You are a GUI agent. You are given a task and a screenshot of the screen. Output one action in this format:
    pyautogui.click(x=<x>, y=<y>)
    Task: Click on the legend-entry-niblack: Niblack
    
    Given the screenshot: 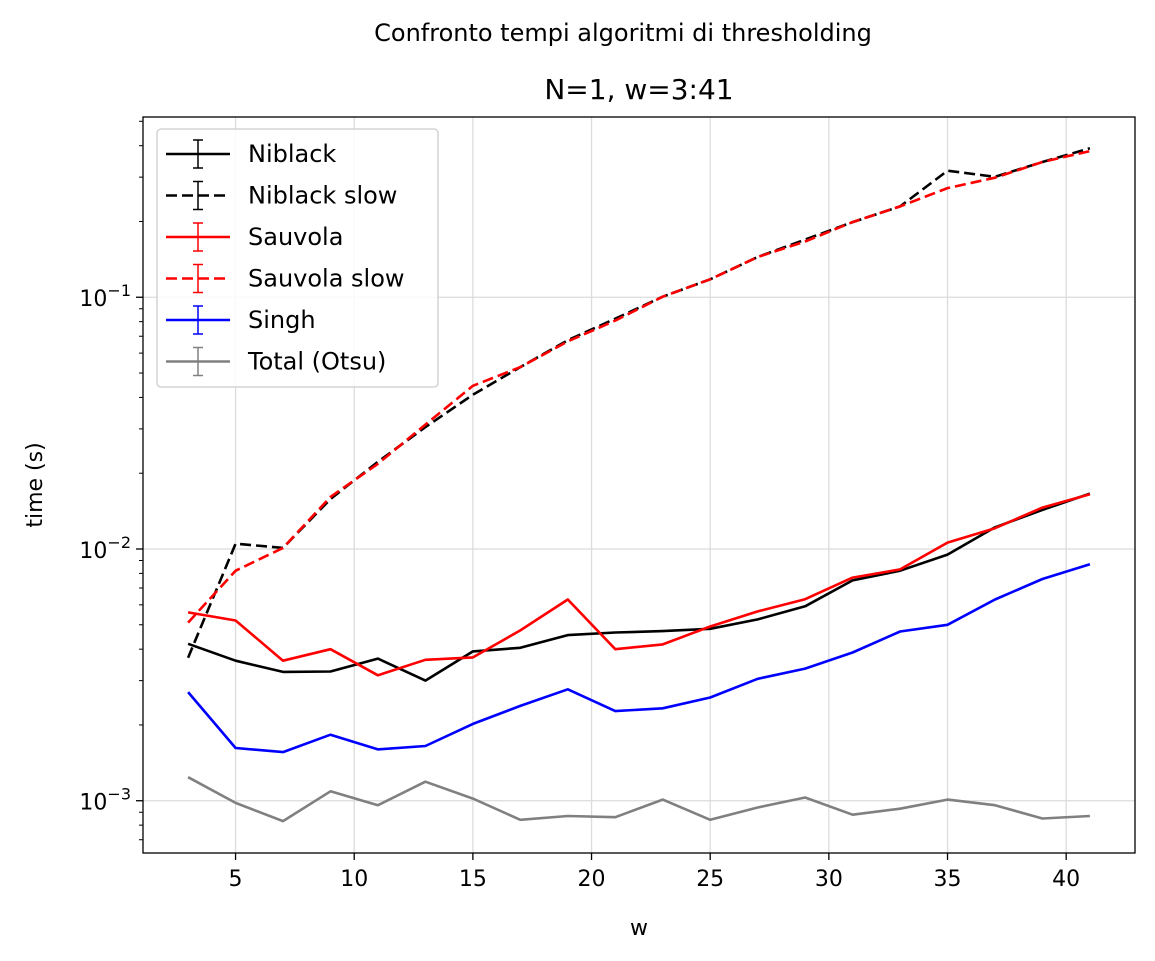 What is the action you would take?
    pyautogui.click(x=251, y=154)
    